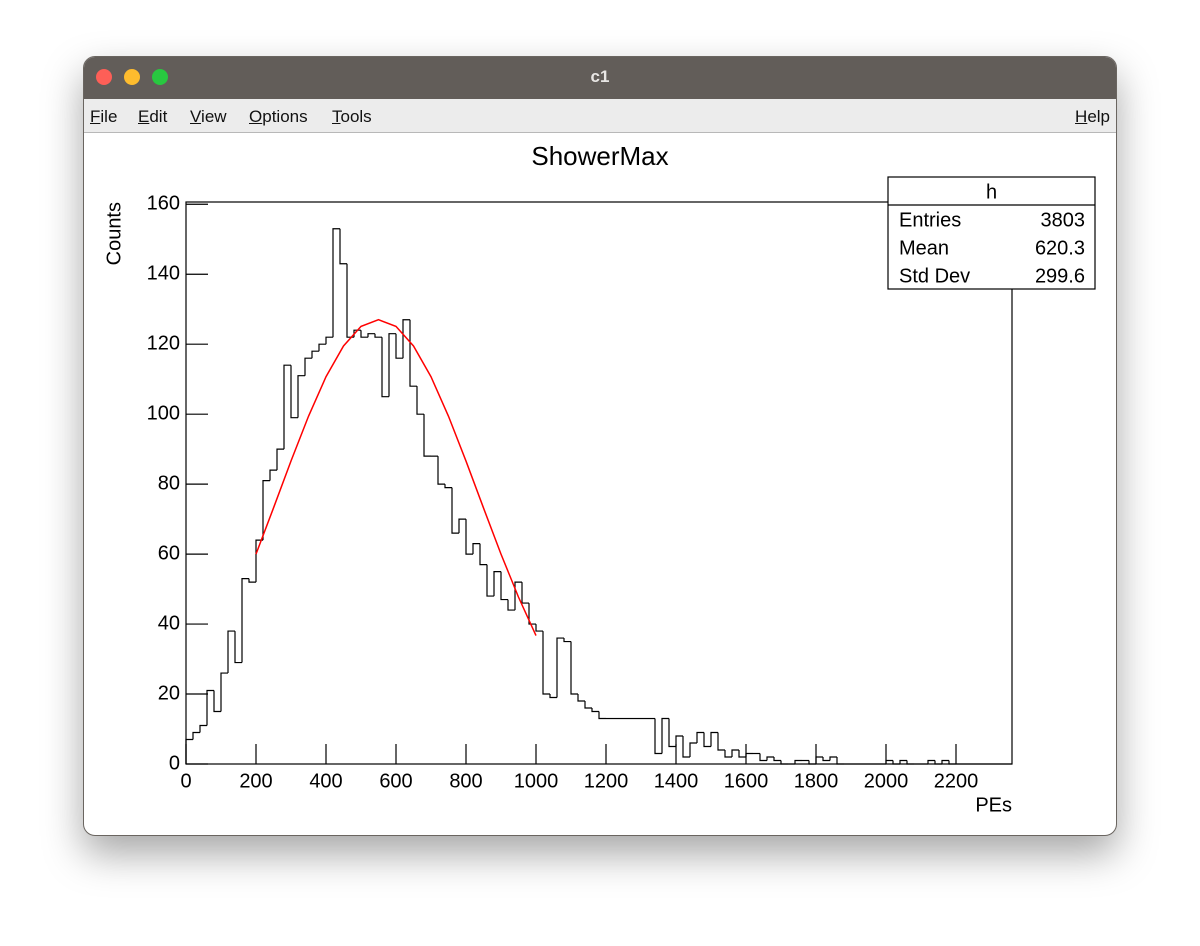  Describe the element at coordinates (153, 116) in the screenshot. I see `menu-item: Edit` at that location.